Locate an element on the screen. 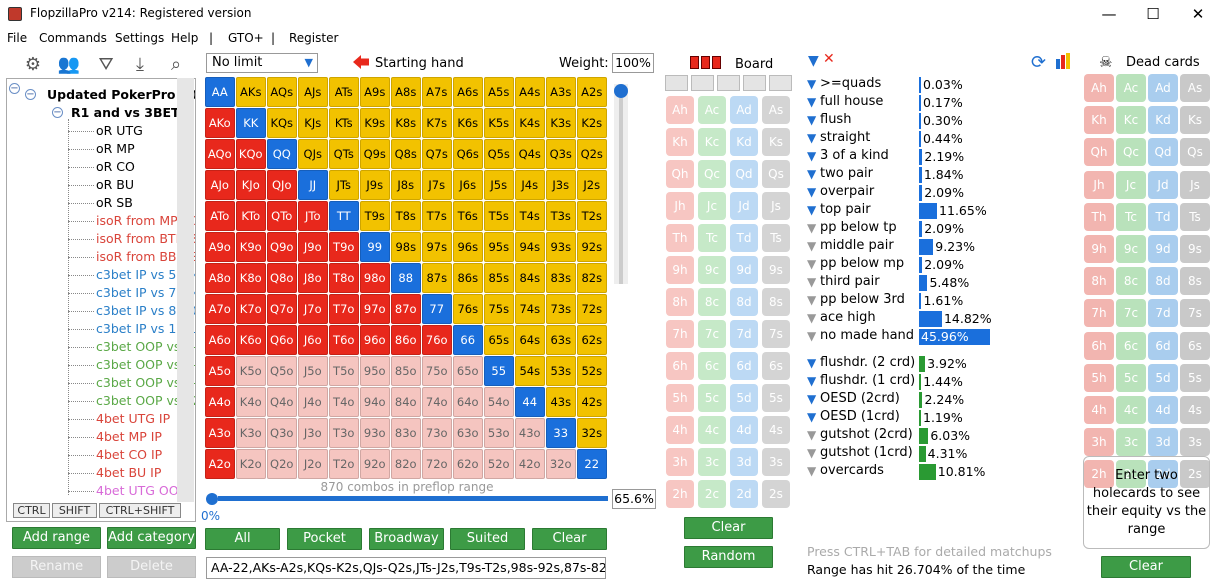 The height and width of the screenshot is (588, 1216). tree-root-label: Updated PokerPro 2021 ( is located at coordinates (121, 94).